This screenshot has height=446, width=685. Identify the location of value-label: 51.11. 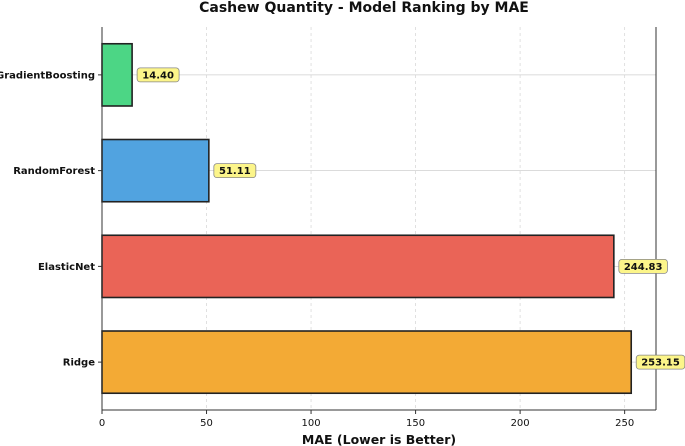
(235, 171).